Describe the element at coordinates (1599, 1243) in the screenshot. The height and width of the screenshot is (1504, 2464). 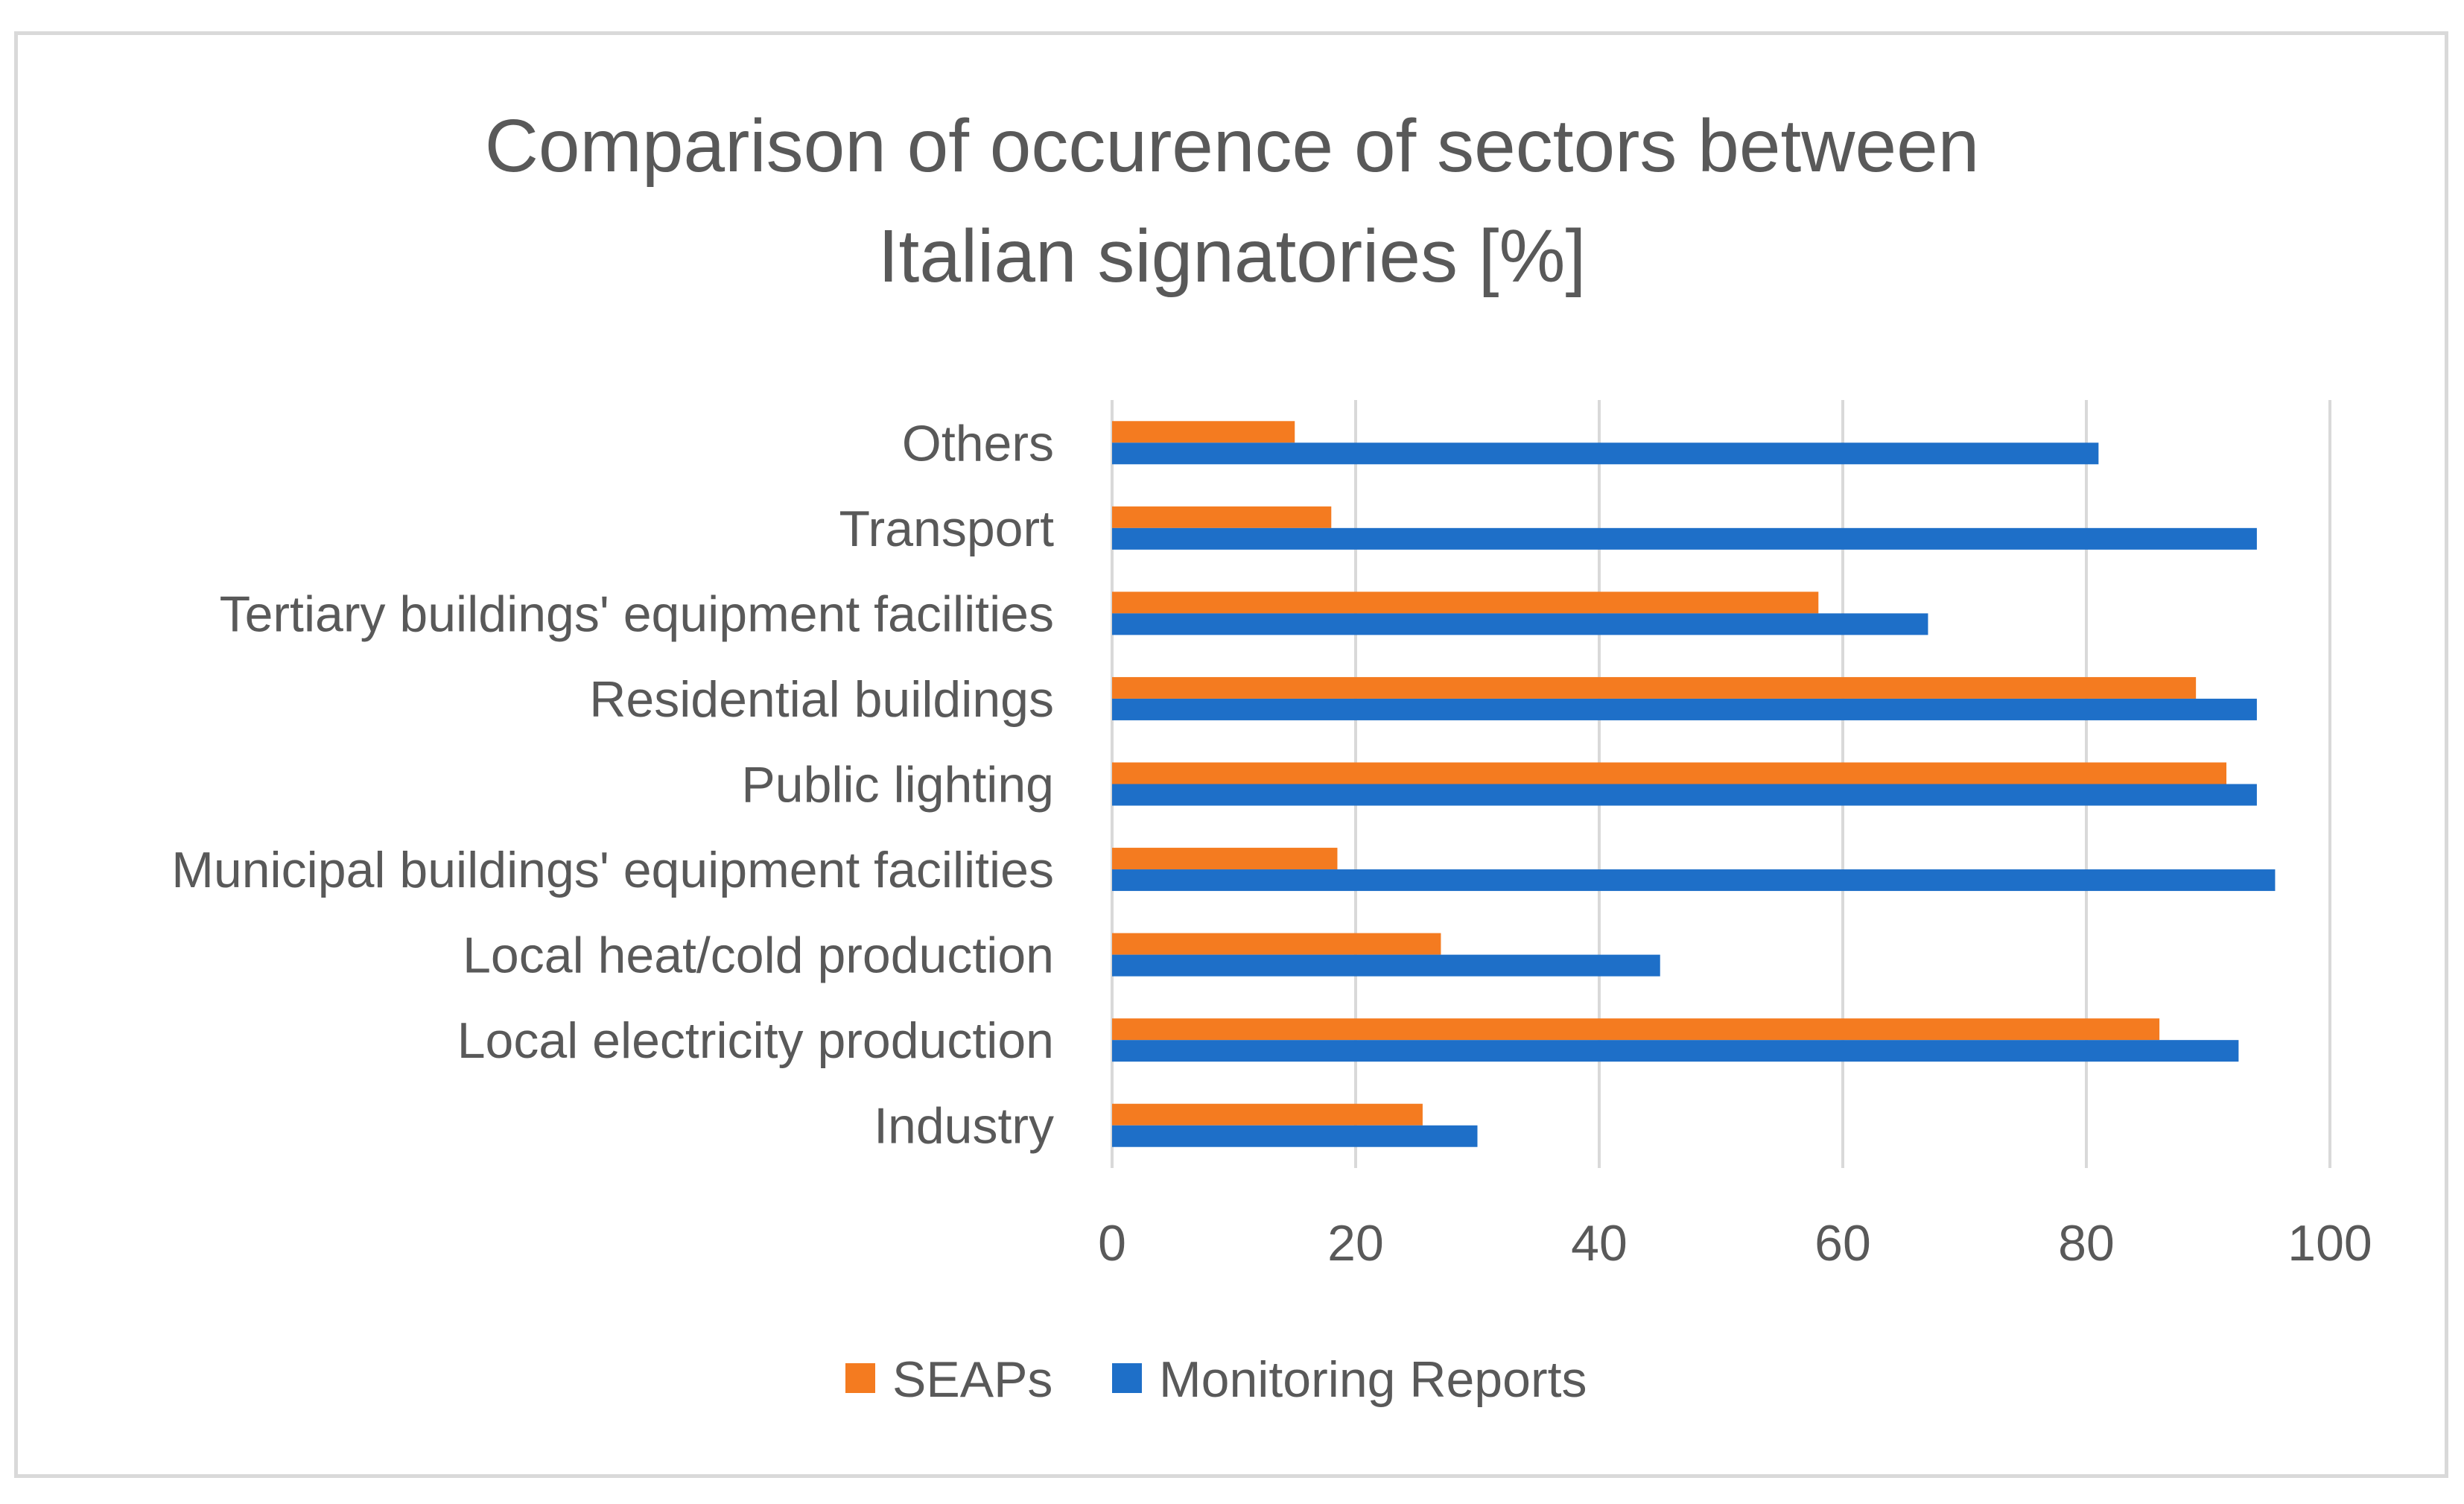
I see `x-tick-label: 40` at that location.